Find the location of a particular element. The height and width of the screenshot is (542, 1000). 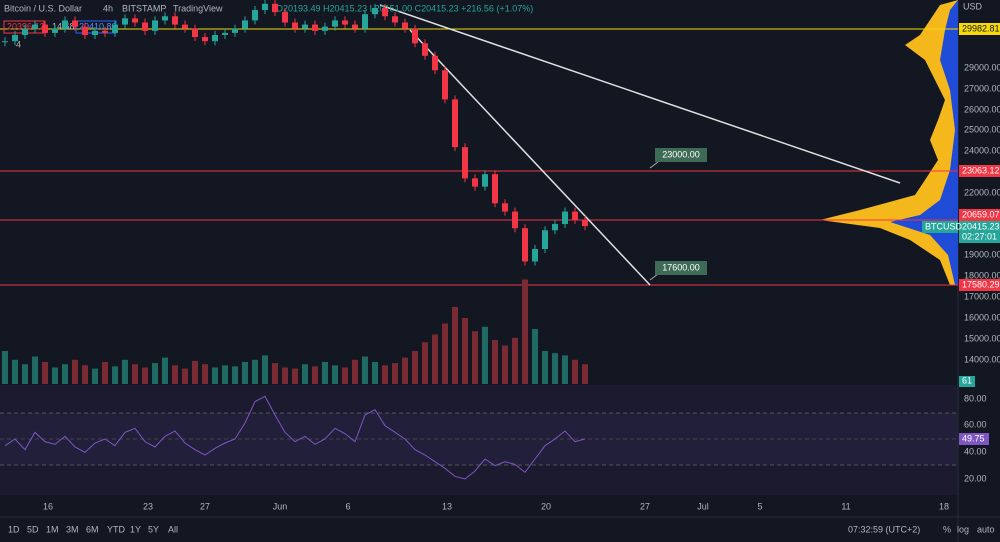

range-button: 1D is located at coordinates (14, 529).